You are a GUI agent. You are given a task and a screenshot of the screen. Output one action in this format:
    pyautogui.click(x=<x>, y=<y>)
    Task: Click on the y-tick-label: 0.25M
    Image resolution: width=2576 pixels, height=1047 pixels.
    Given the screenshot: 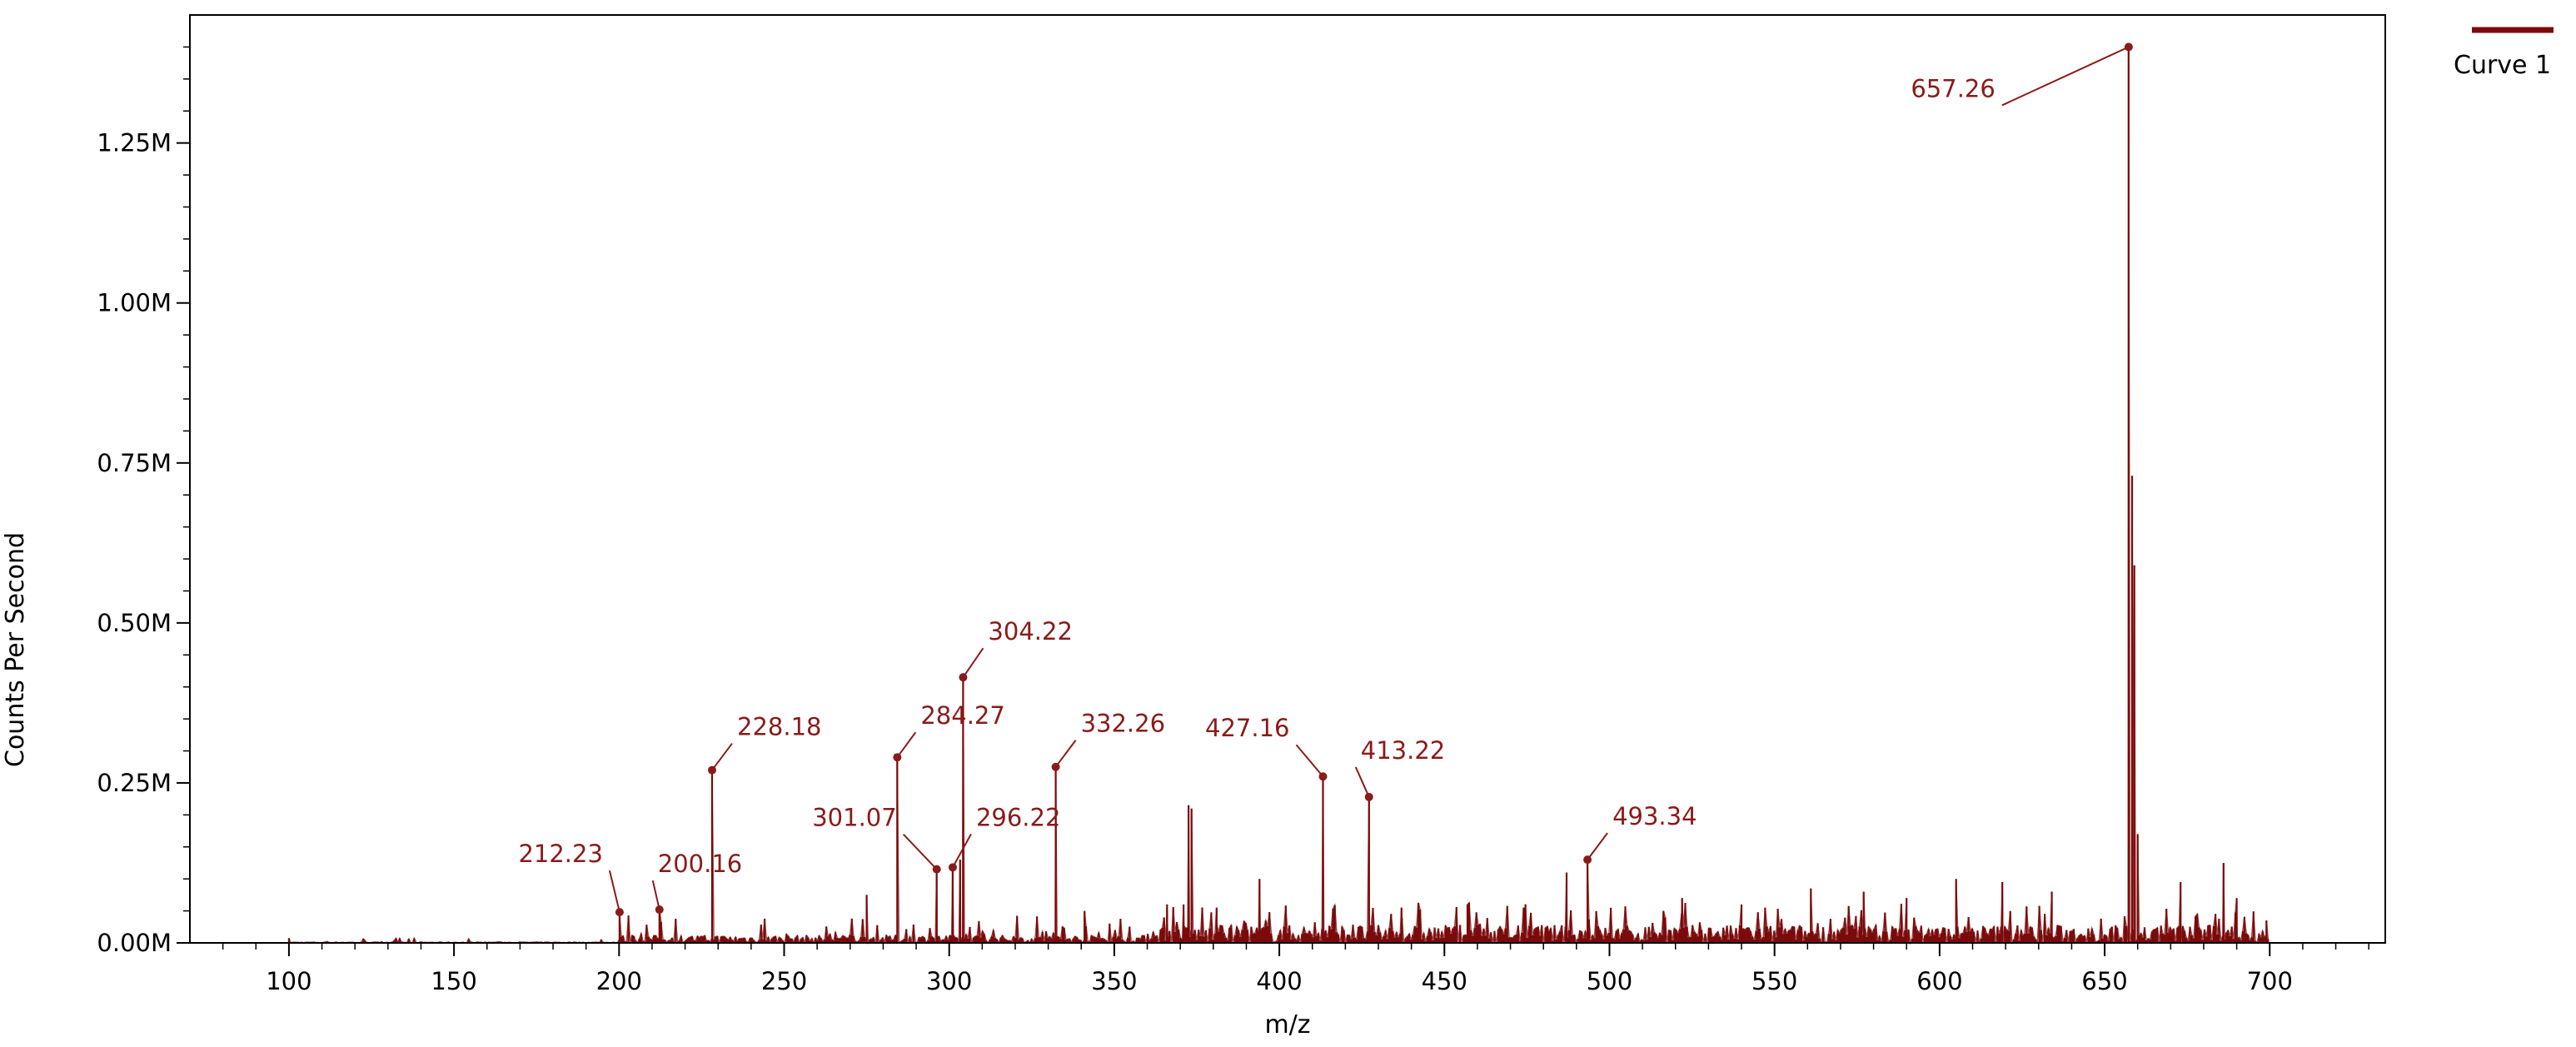 What is the action you would take?
    pyautogui.click(x=134, y=783)
    